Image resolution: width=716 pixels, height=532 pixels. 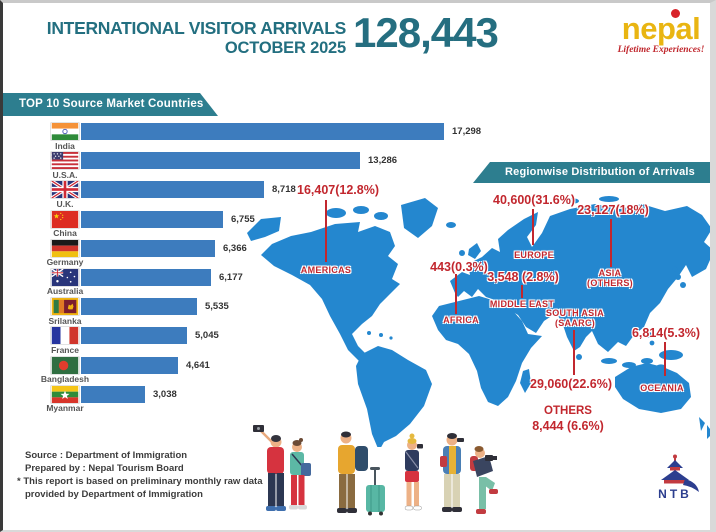 I want to click on crouching-photographer, so click(x=484, y=480).